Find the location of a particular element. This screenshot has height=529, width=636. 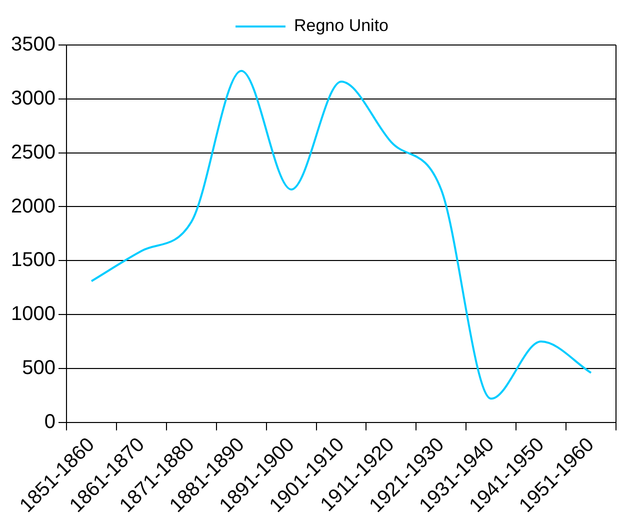

y-tick-label: 0 is located at coordinates (50, 421).